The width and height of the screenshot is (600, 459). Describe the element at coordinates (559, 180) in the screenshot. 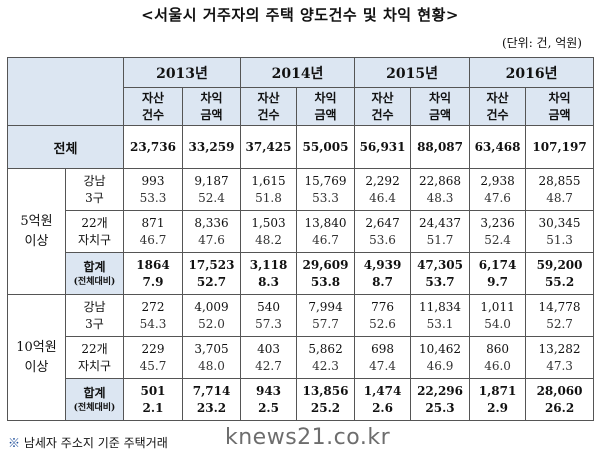

I see `cell-value: 28,855` at that location.